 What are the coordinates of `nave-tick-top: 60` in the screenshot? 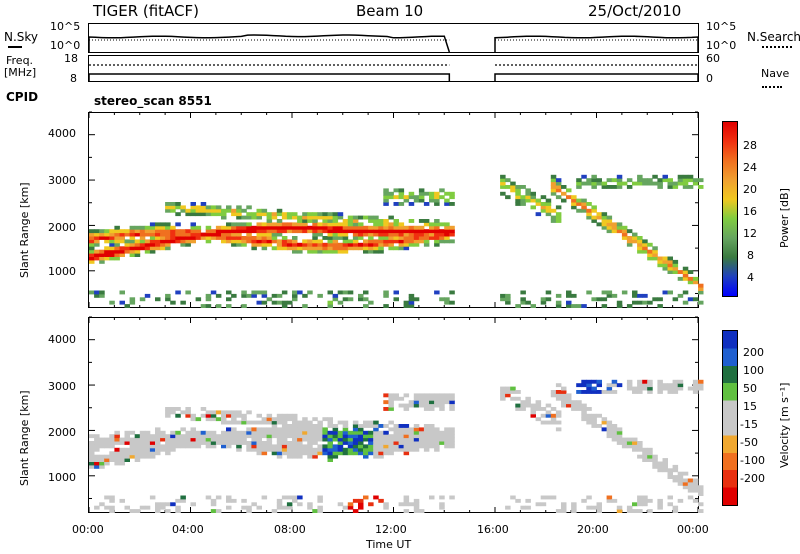 It's located at (713, 58).